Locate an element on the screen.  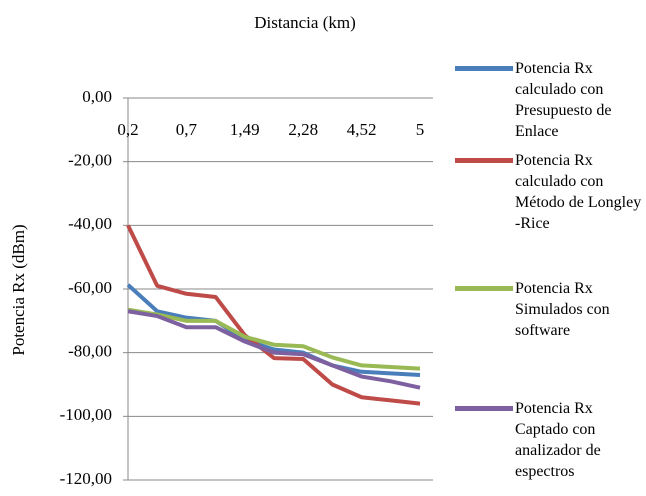
x-tick-label: 4,52 is located at coordinates (362, 129).